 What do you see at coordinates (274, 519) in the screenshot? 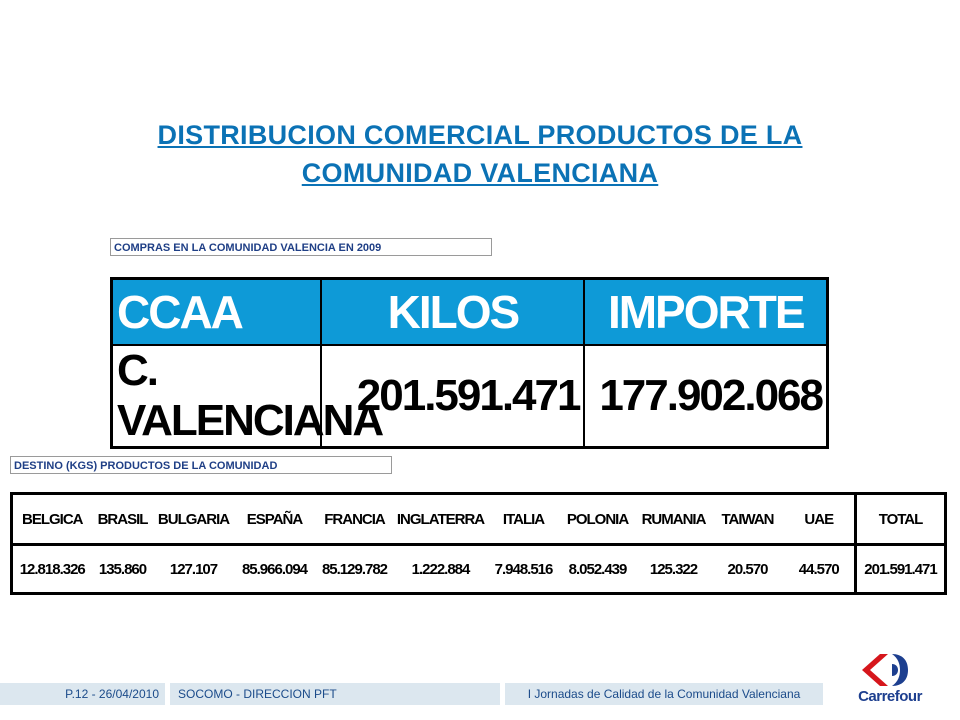
I see `header-espana: ESPAÑA` at bounding box center [274, 519].